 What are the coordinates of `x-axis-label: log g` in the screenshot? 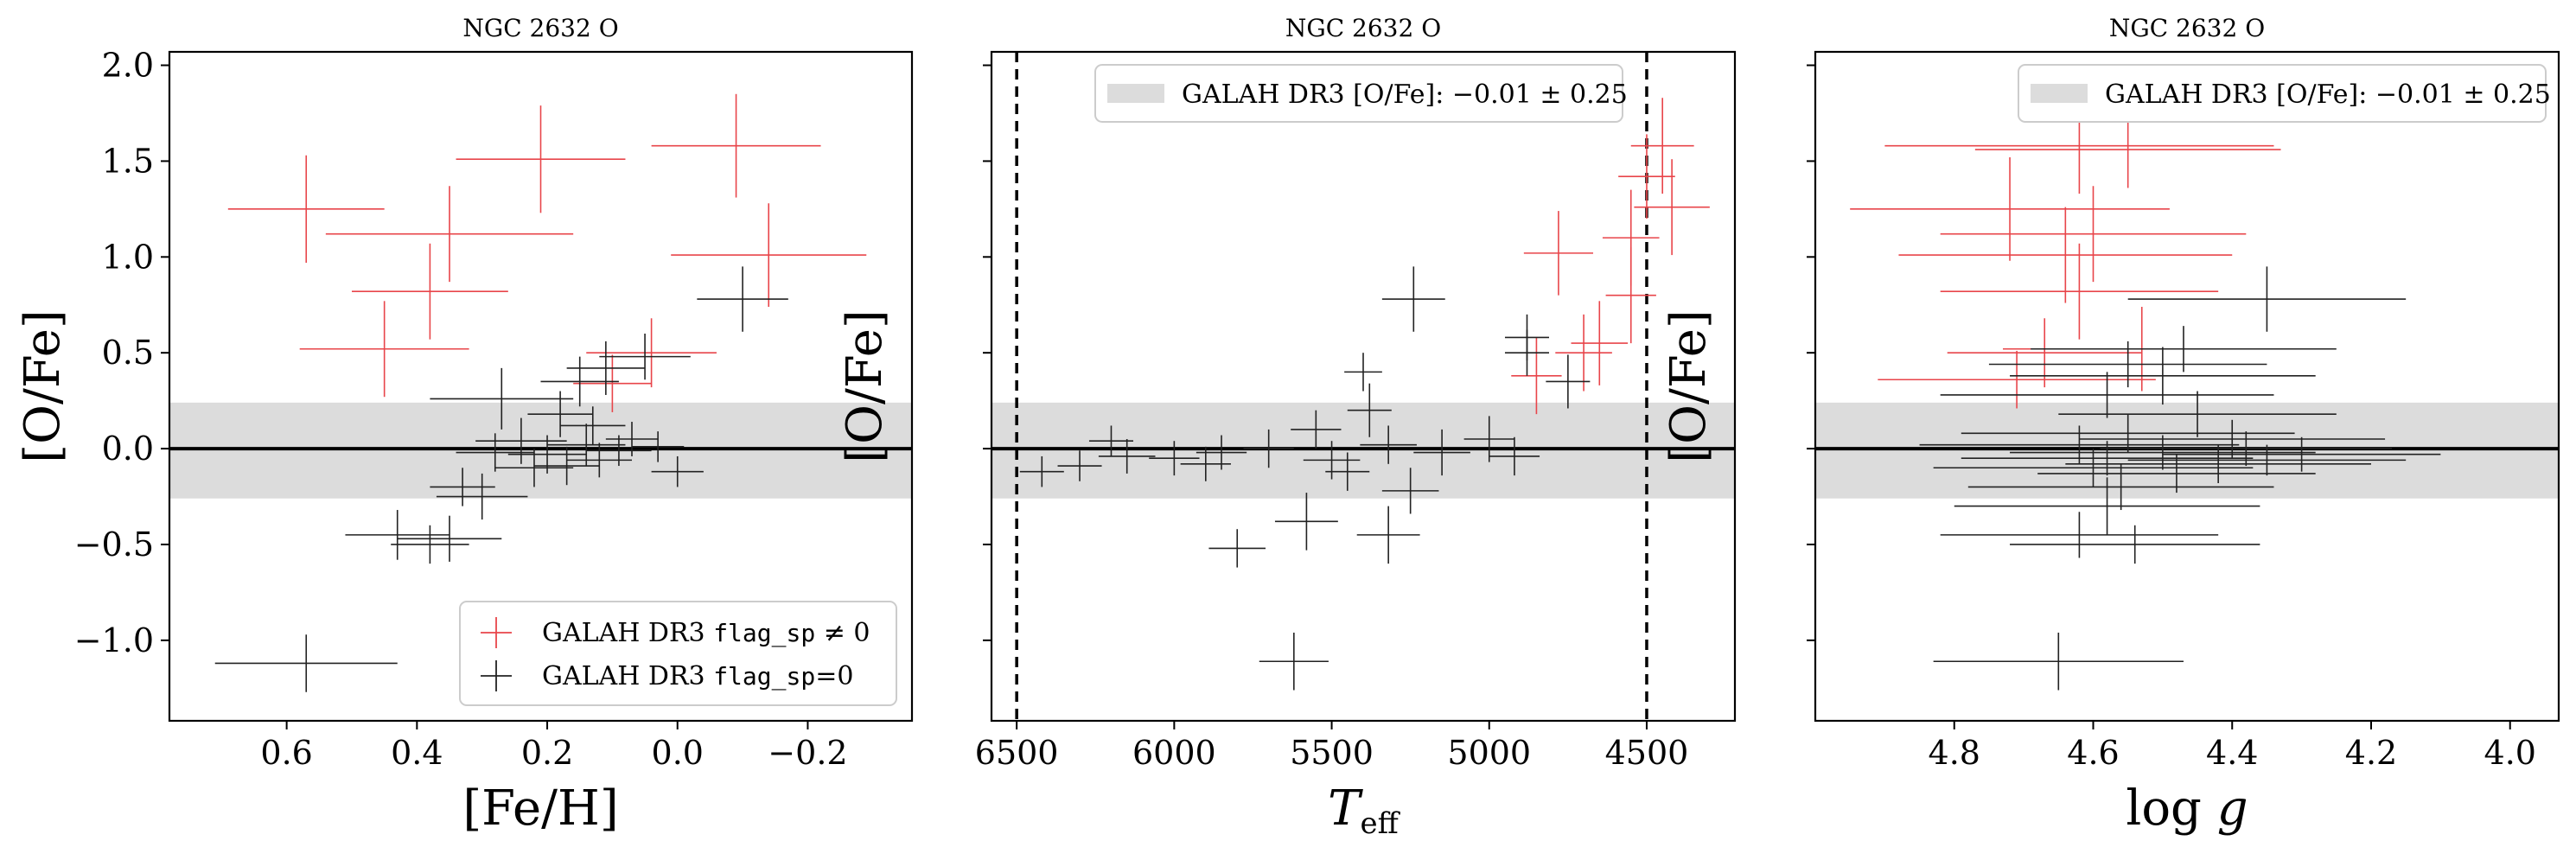 It's located at (2187, 808).